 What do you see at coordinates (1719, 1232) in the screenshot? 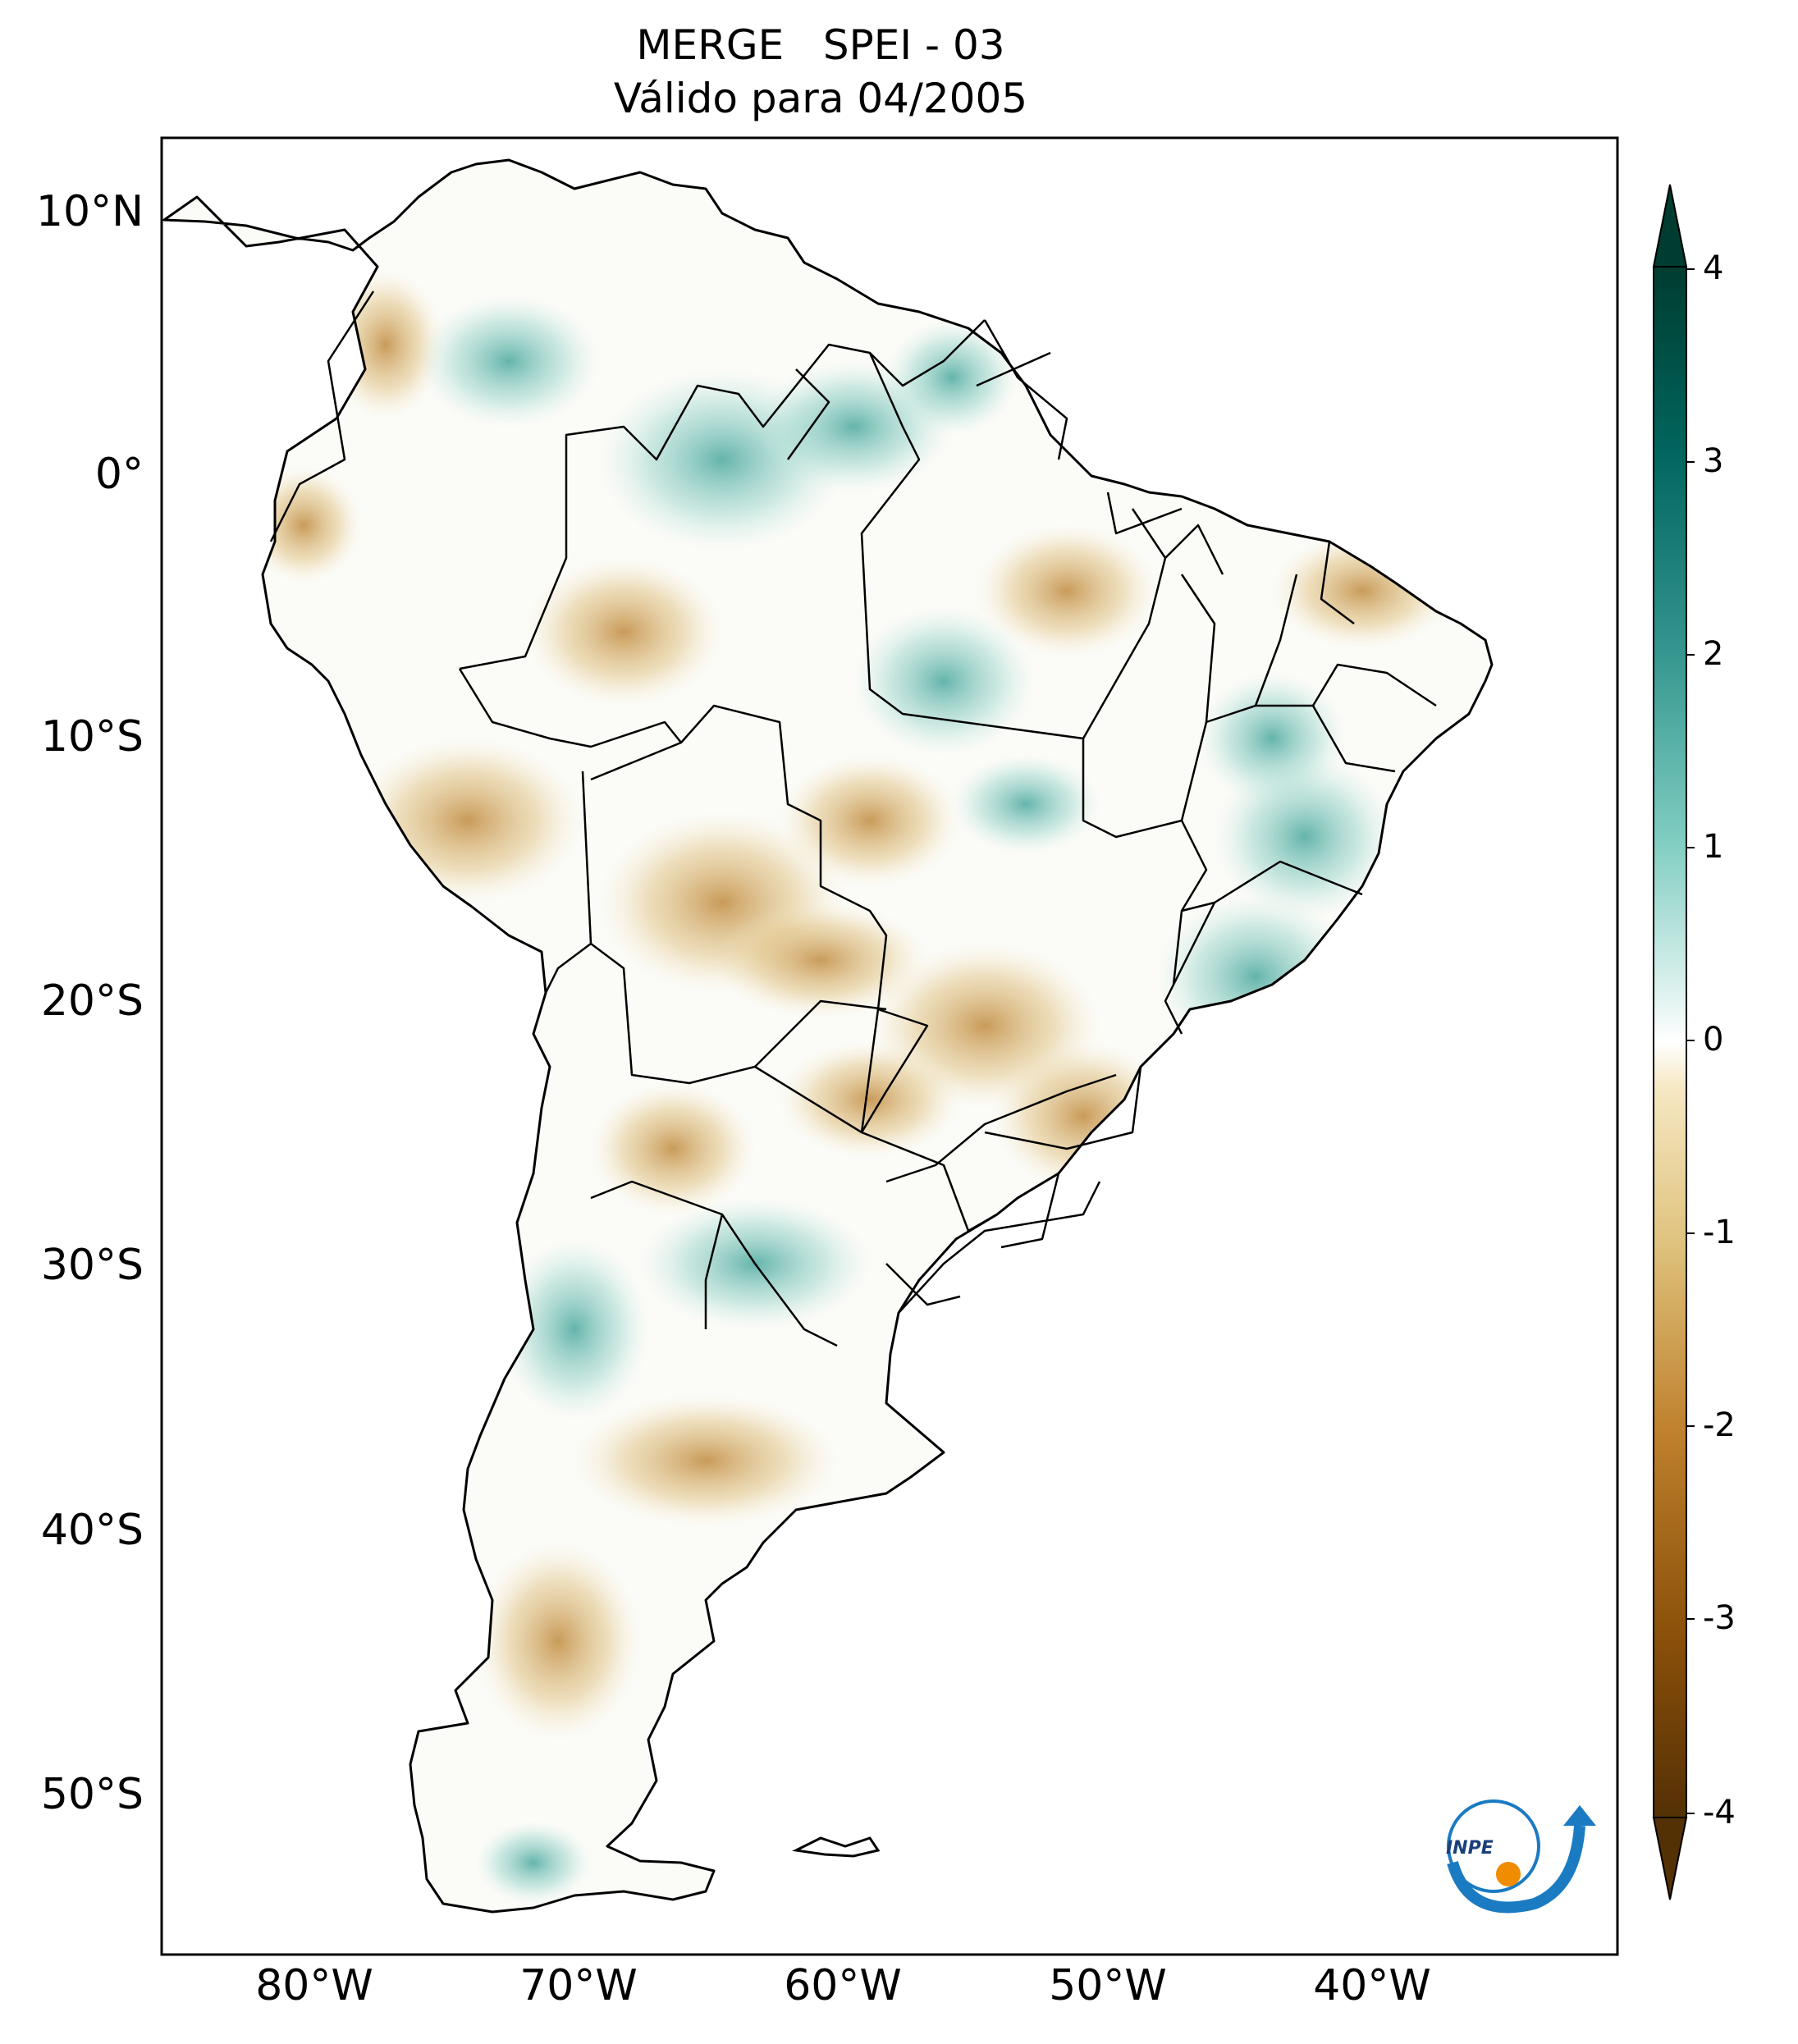
I see `colorbar-tick-neg1: -1` at bounding box center [1719, 1232].